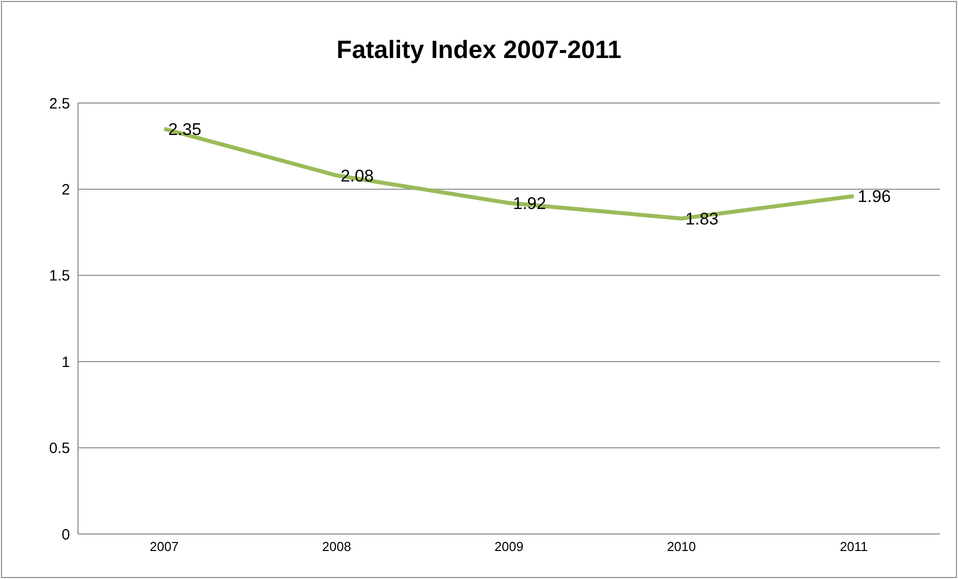  What do you see at coordinates (854, 546) in the screenshot?
I see `x-tick-label: 2011` at bounding box center [854, 546].